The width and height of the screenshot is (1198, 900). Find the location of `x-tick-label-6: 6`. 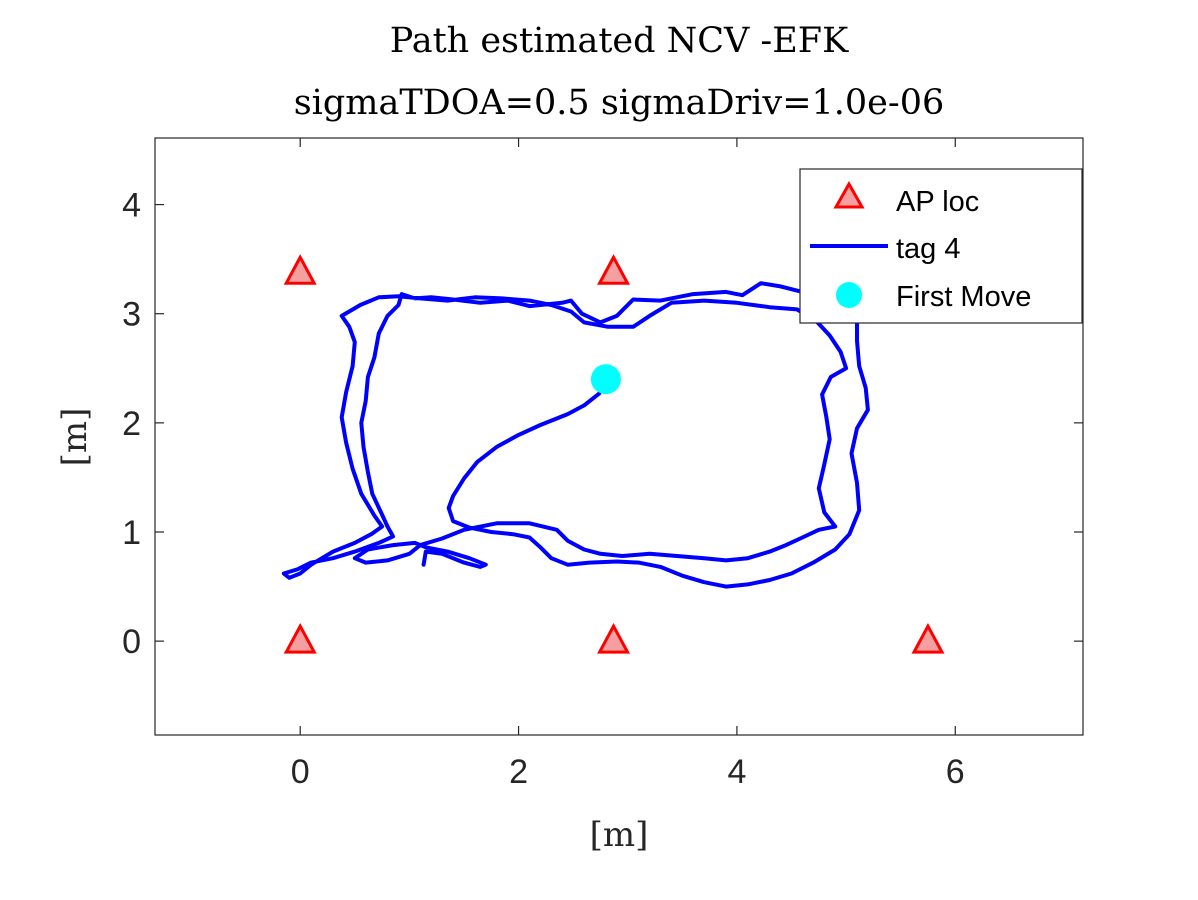

x-tick-label-6: 6 is located at coordinates (955, 772).